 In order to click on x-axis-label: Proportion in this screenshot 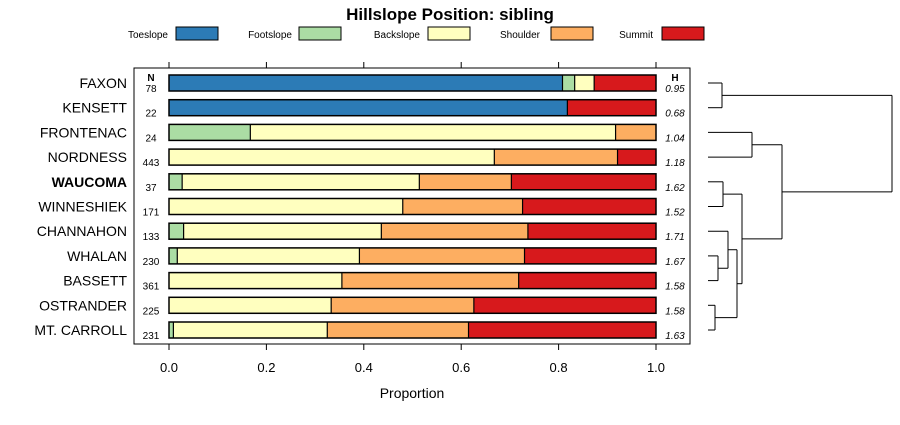, I will do `click(412, 393)`.